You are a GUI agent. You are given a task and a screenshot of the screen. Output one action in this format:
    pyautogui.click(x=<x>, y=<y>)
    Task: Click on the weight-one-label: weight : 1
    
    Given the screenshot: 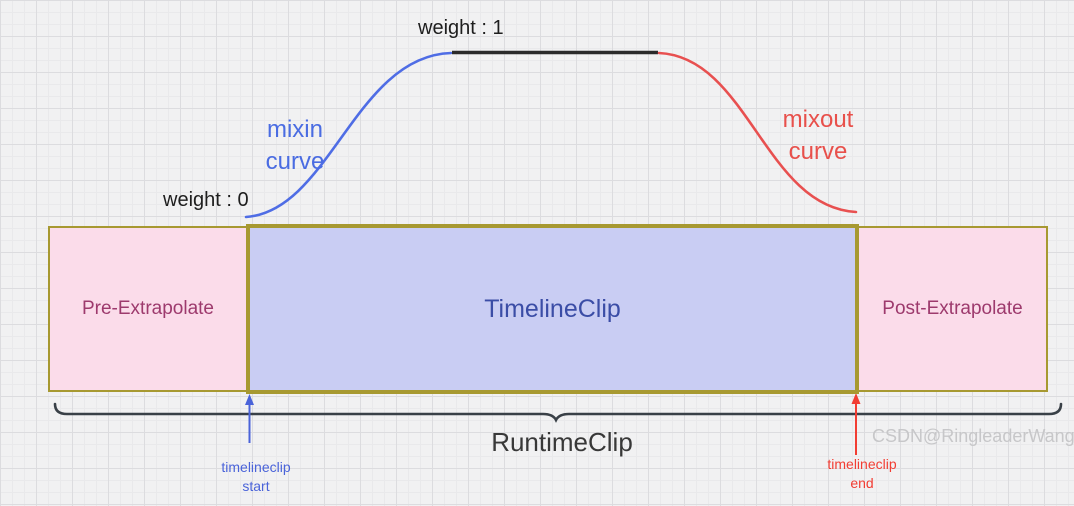 What is the action you would take?
    pyautogui.click(x=461, y=28)
    